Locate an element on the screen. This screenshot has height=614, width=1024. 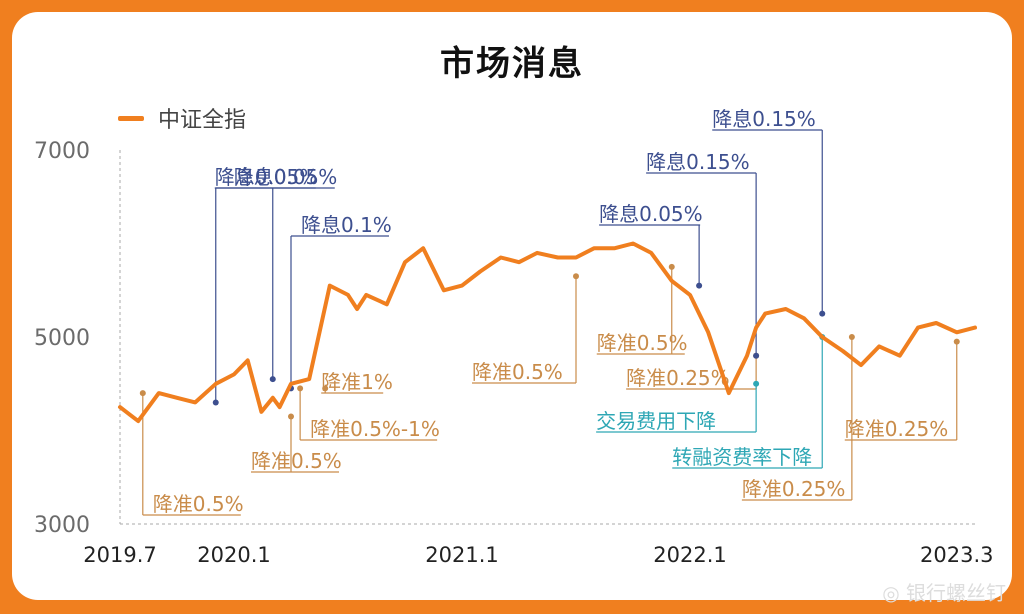
x-tick-label: 2022.1 is located at coordinates (689, 555).